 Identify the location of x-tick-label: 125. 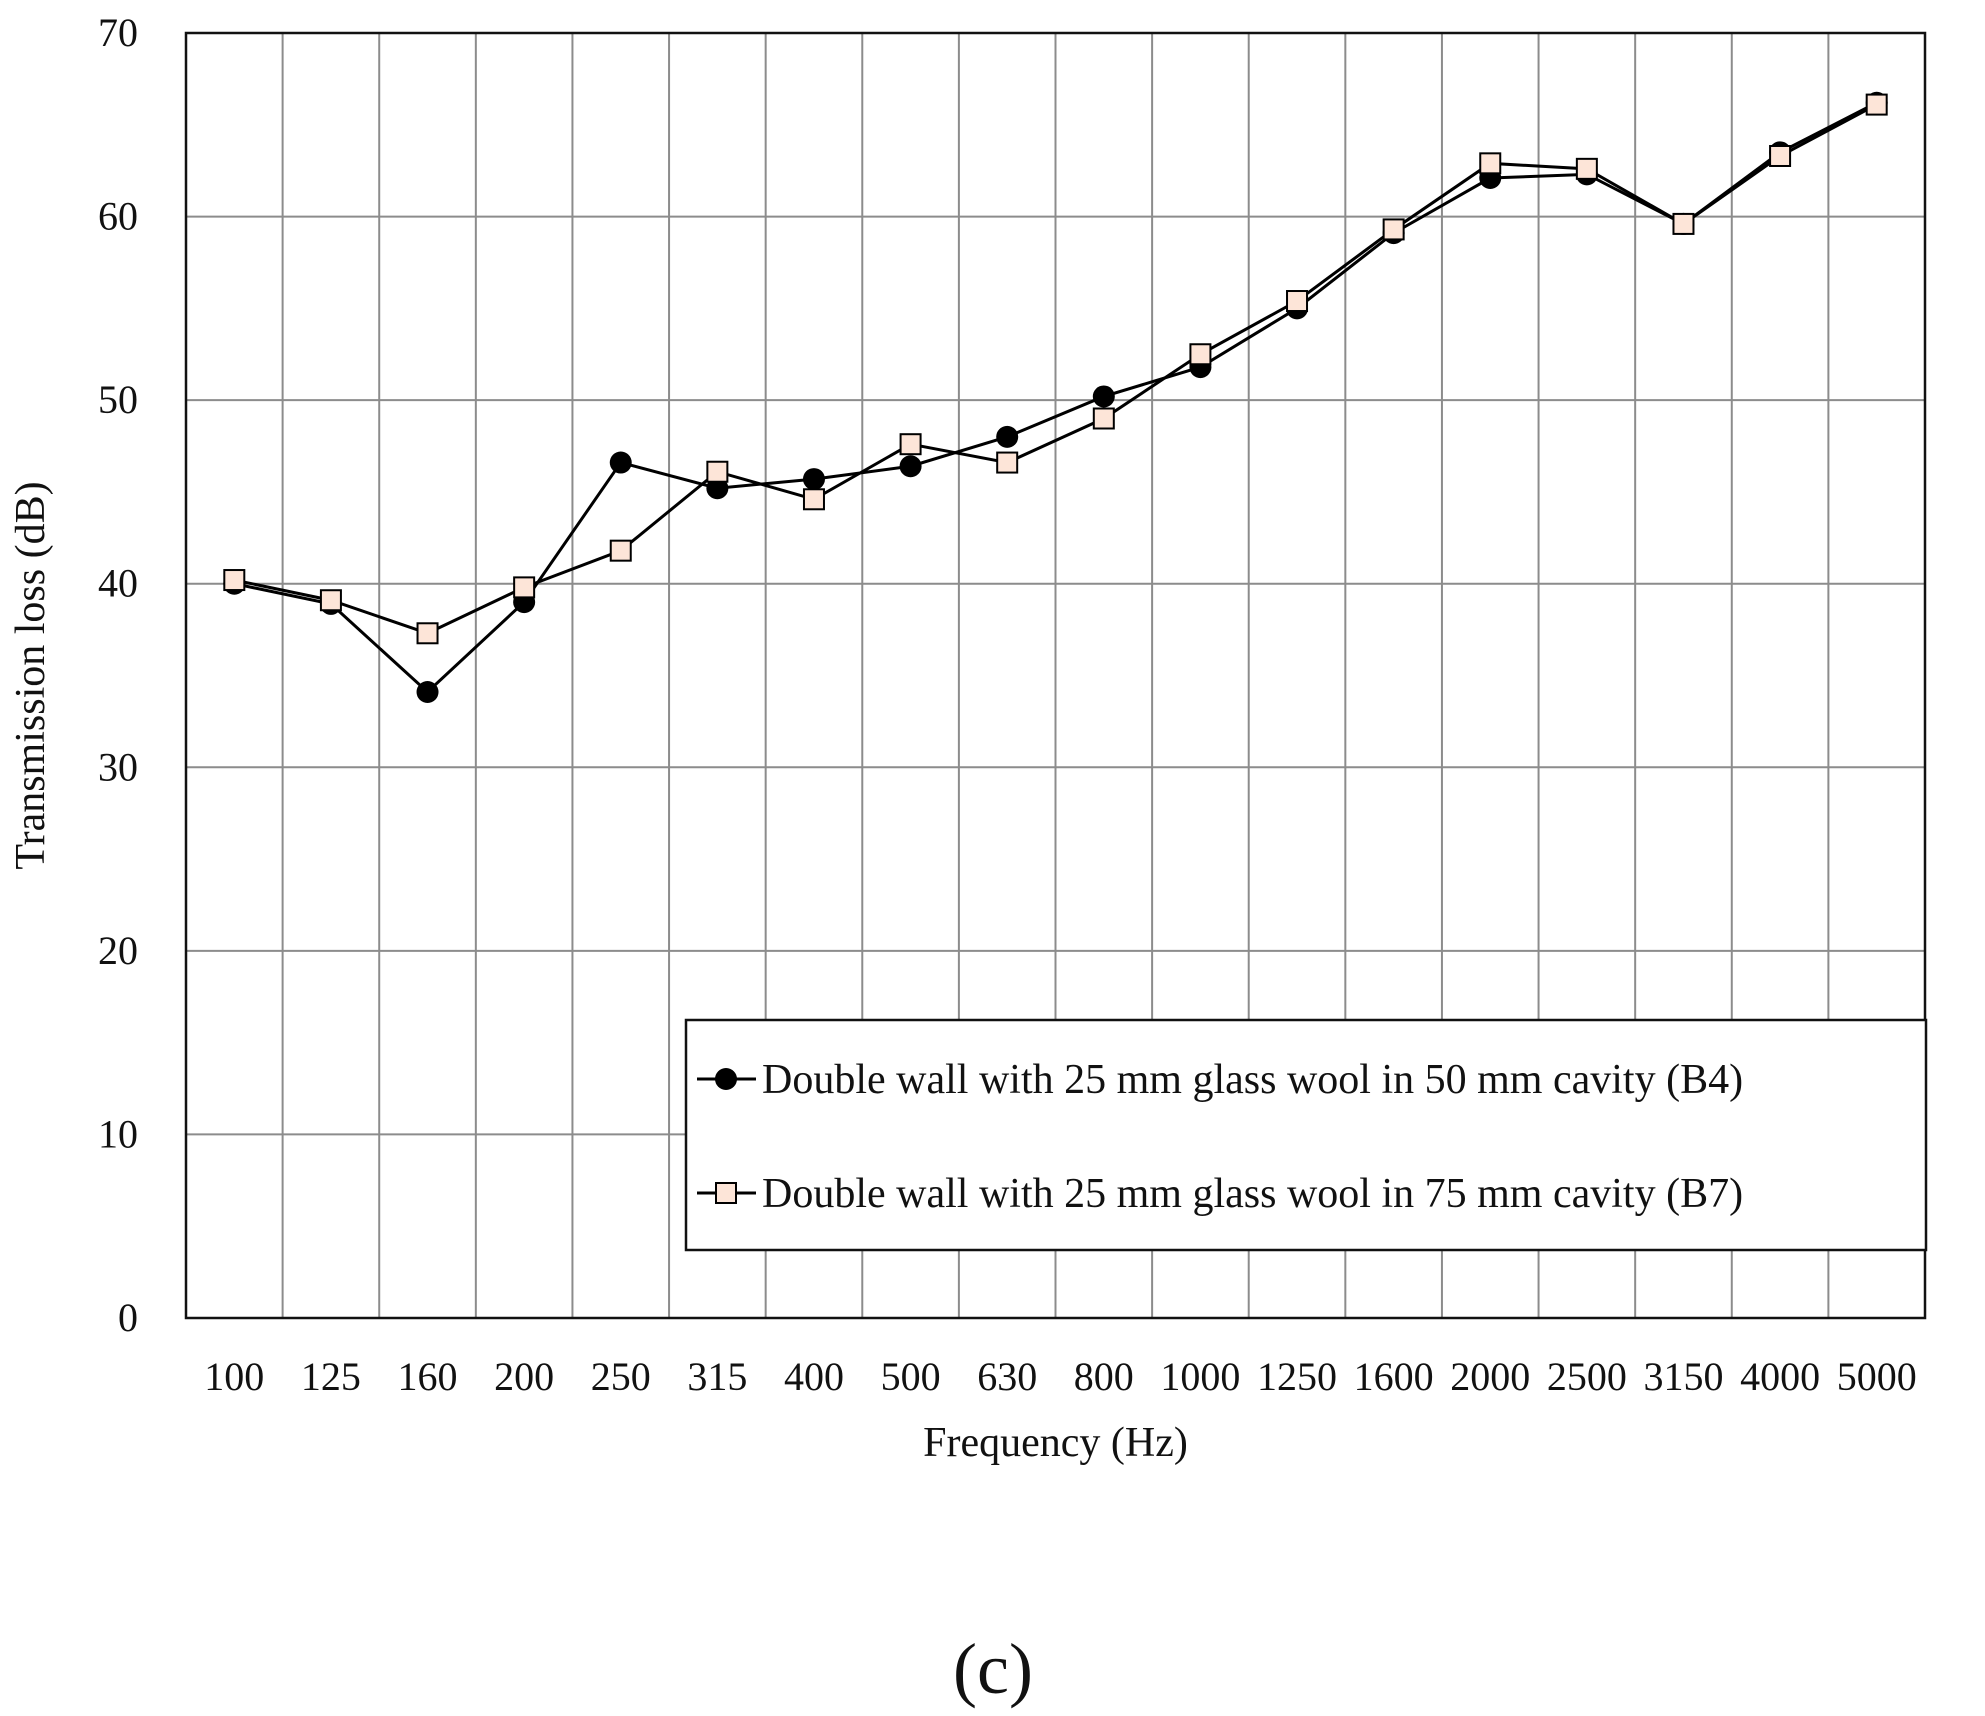
(331, 1376).